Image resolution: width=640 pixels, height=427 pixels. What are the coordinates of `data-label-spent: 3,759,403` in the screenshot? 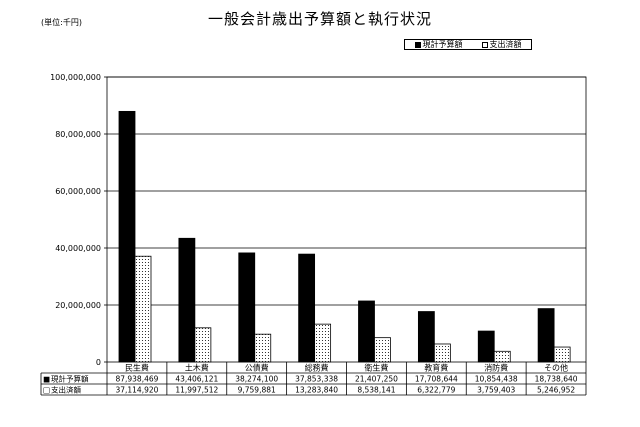 It's located at (496, 390).